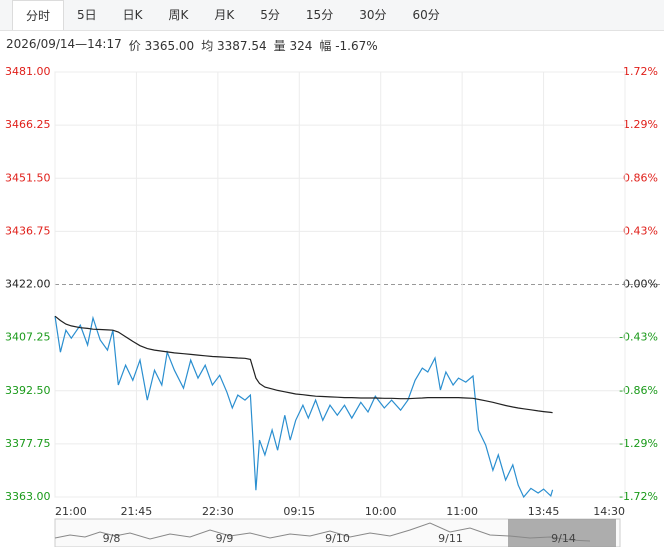 The image size is (664, 547). Describe the element at coordinates (426, 15) in the screenshot. I see `tab: 60分` at that location.